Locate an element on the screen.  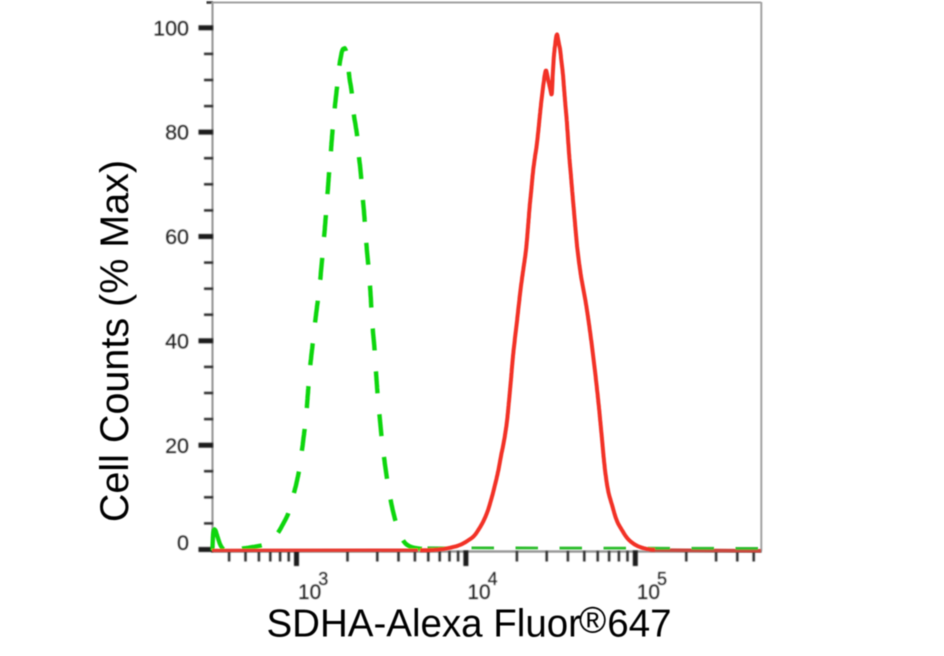
svg-text: 5 is located at coordinates (662, 579).